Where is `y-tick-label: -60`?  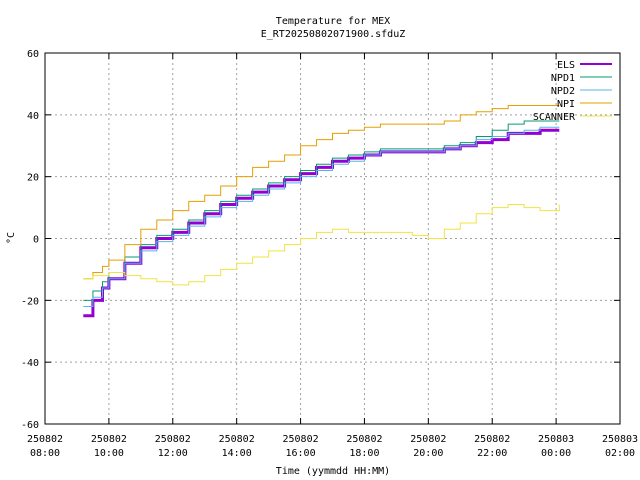
y-tick-label: -60 is located at coordinates (30, 425).